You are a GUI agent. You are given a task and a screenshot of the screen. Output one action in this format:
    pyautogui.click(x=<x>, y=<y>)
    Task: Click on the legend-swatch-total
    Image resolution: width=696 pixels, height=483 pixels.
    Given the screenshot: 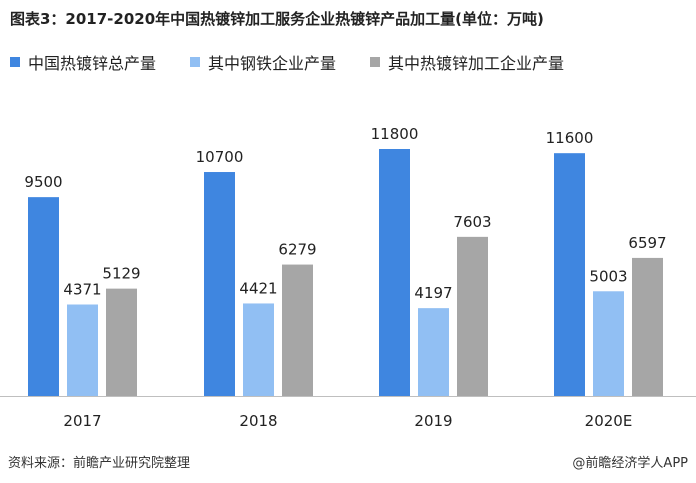 What is the action you would take?
    pyautogui.click(x=15, y=62)
    